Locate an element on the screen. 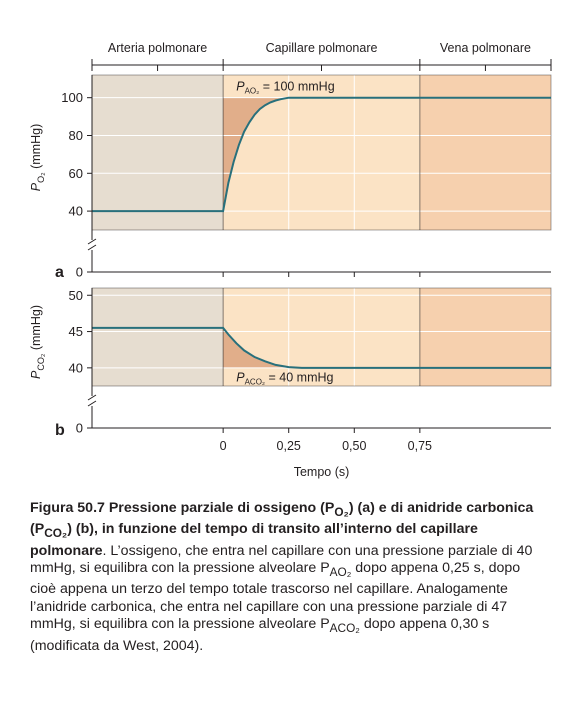 The width and height of the screenshot is (575, 714). region-label-0: Arteria polmonare is located at coordinates (157, 48).